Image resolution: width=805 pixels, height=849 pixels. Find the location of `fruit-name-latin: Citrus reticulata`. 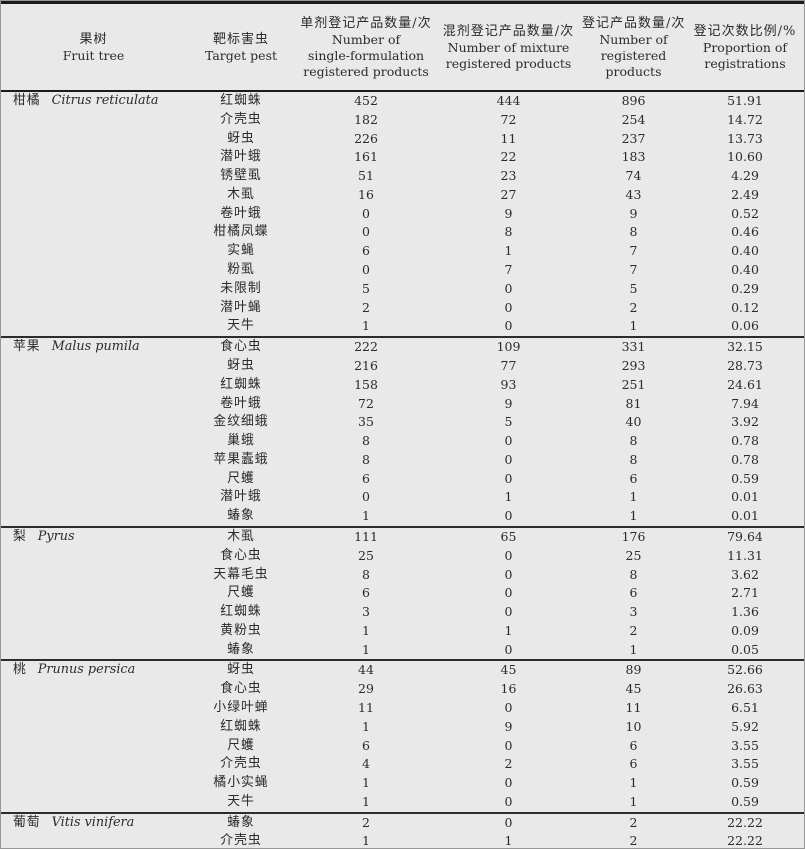

fruit-name-latin: Citrus reticulata is located at coordinates (105, 100).